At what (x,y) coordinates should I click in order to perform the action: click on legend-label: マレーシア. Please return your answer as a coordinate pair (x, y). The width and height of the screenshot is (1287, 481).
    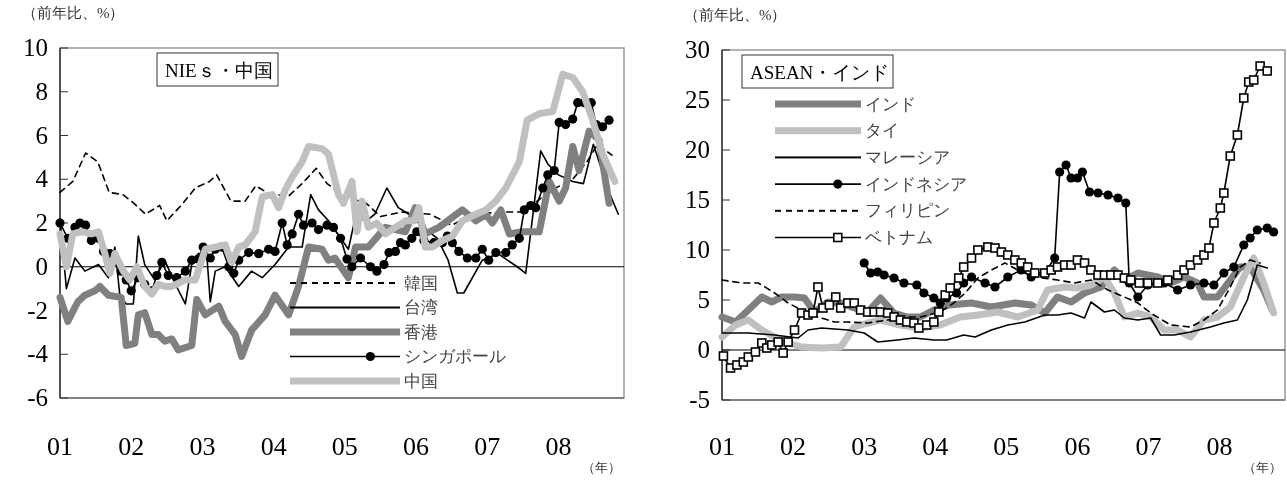
    Looking at the image, I should click on (907, 157).